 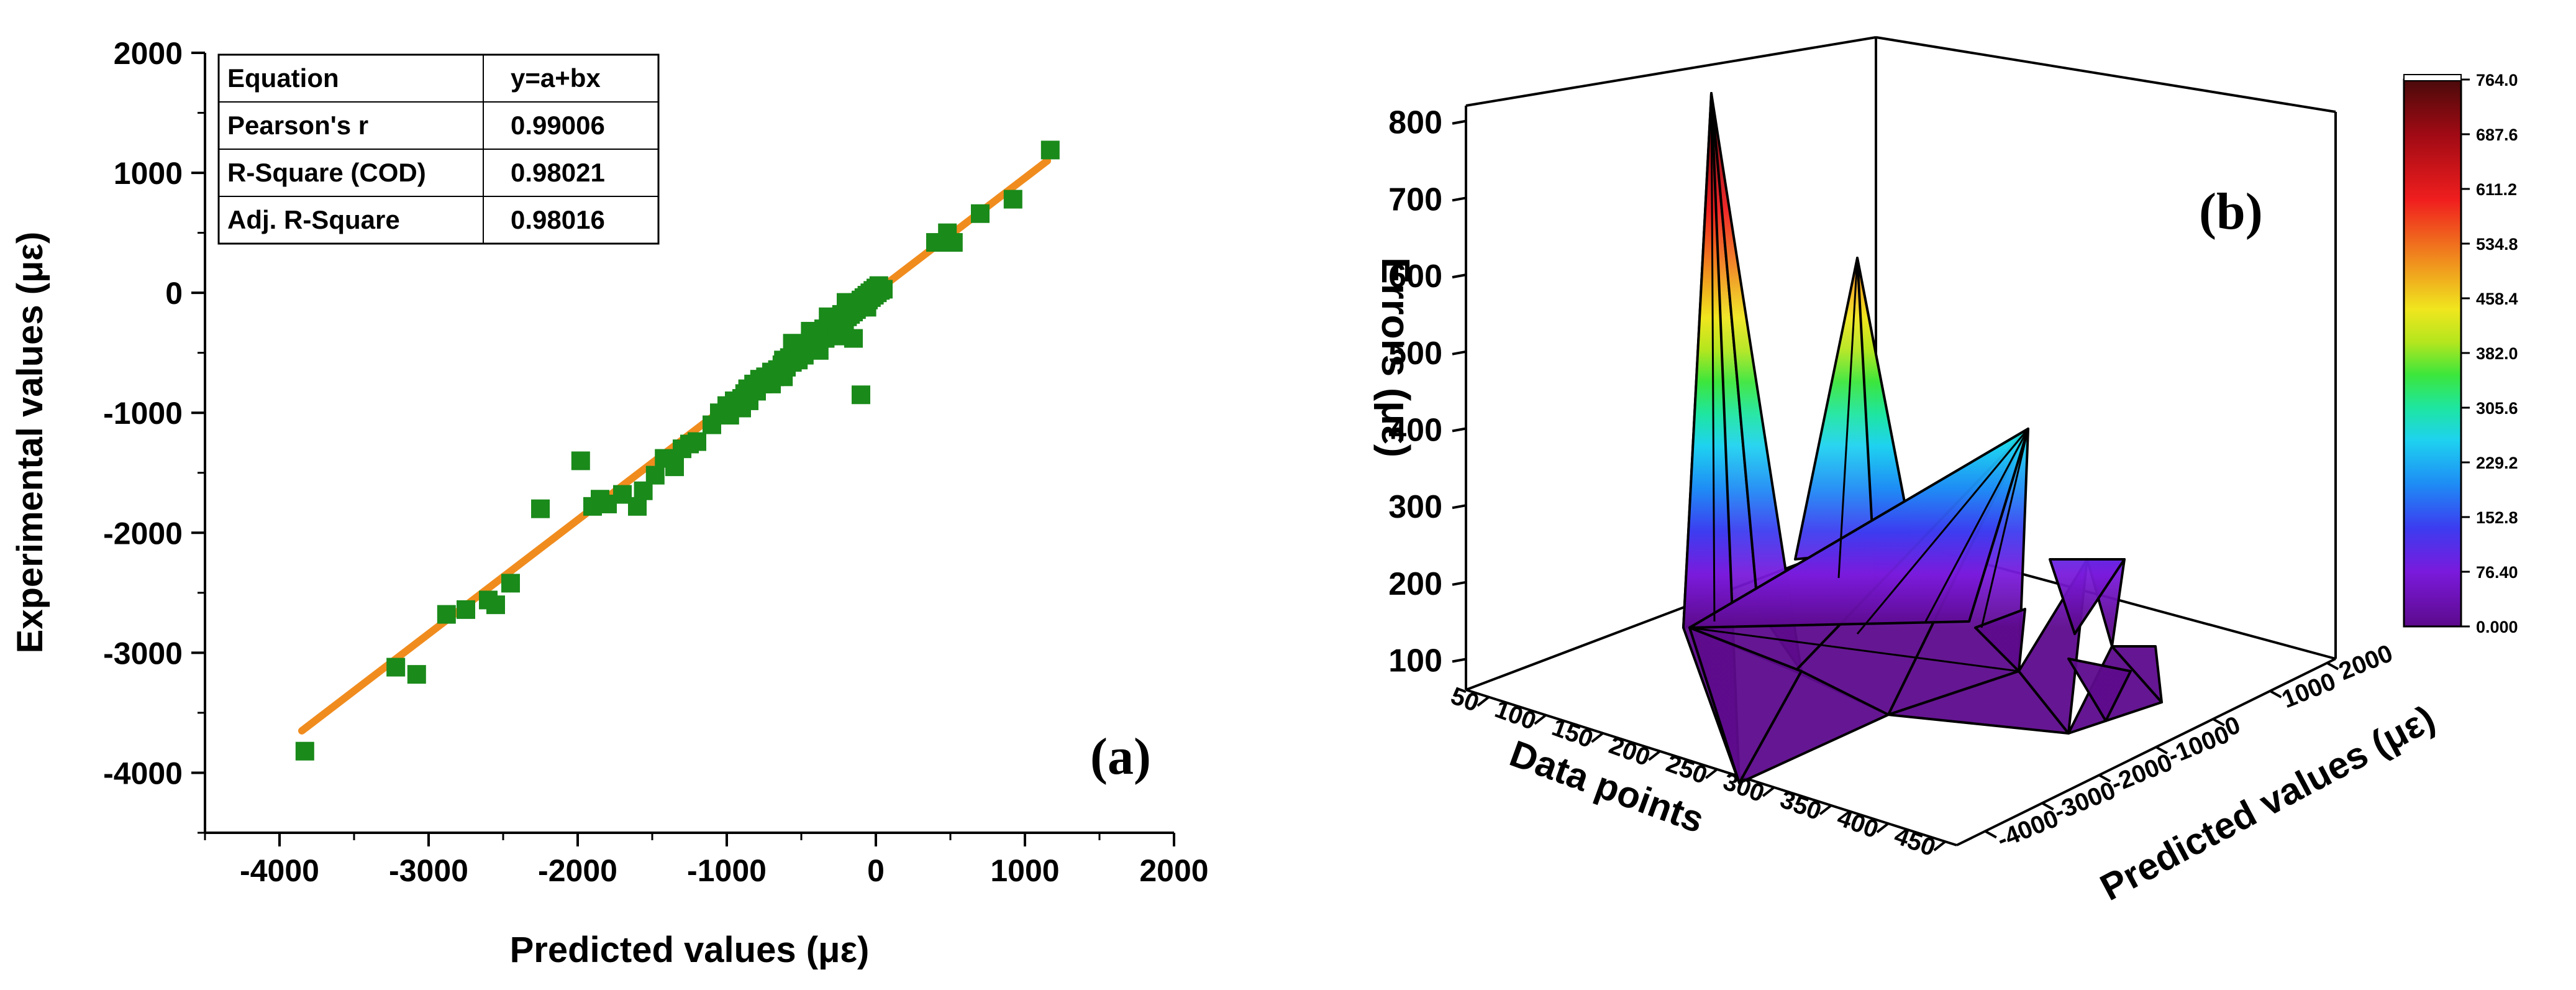 I want to click on x-tick-label-b: 400, so click(x=1858, y=823).